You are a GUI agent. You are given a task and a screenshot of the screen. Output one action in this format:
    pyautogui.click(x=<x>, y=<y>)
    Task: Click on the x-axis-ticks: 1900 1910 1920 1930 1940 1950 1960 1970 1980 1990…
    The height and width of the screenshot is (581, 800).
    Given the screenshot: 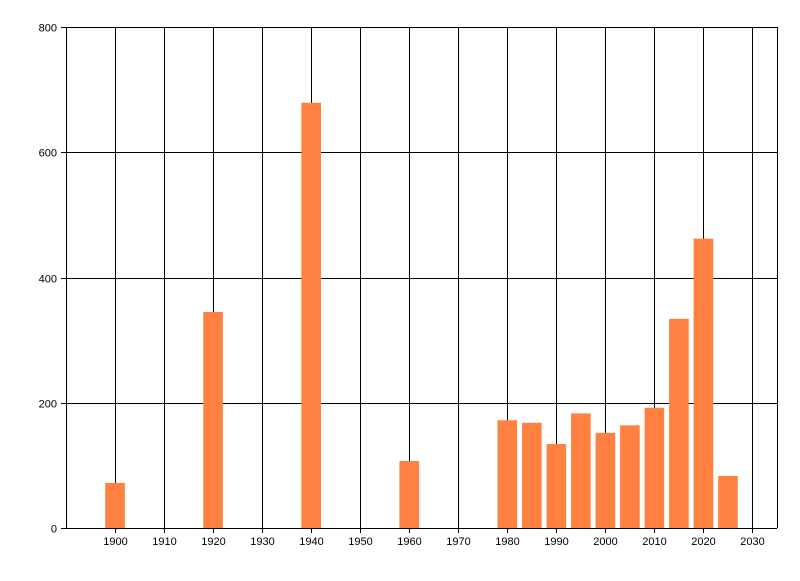 What is the action you would take?
    pyautogui.click(x=434, y=538)
    